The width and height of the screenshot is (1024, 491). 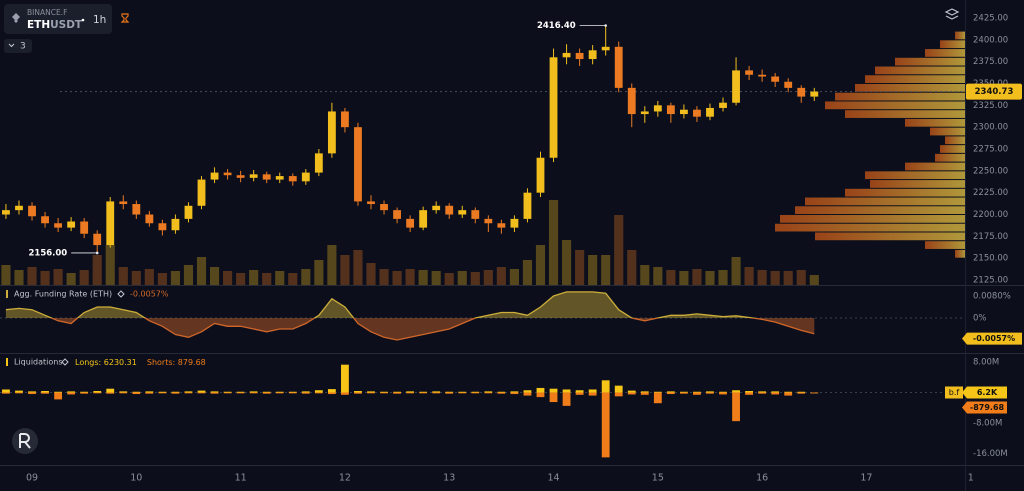 What do you see at coordinates (990, 18) in the screenshot?
I see `y-tick-label: 2425.00` at bounding box center [990, 18].